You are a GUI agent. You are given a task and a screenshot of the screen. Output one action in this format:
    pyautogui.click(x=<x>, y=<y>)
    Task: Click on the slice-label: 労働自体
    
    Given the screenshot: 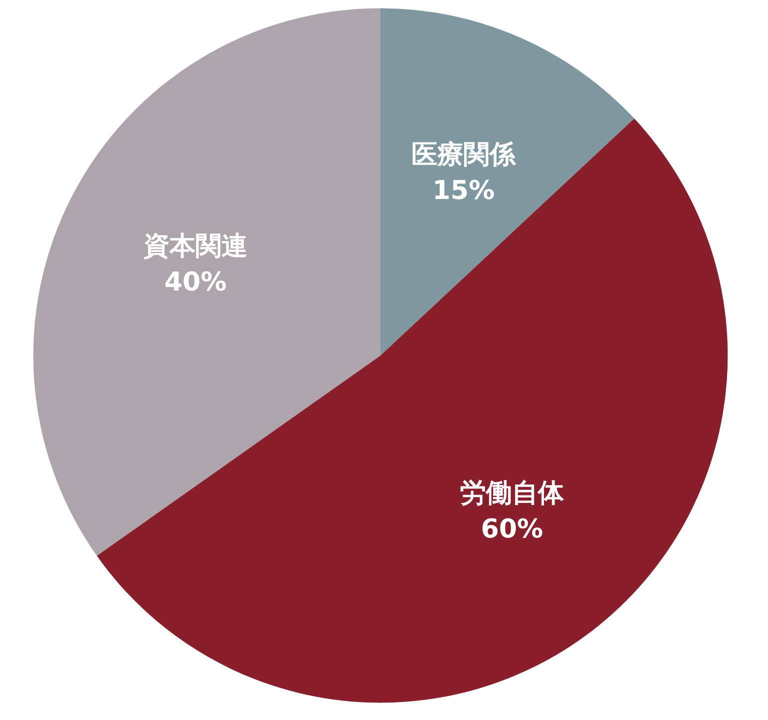 What is the action you would take?
    pyautogui.click(x=512, y=493)
    